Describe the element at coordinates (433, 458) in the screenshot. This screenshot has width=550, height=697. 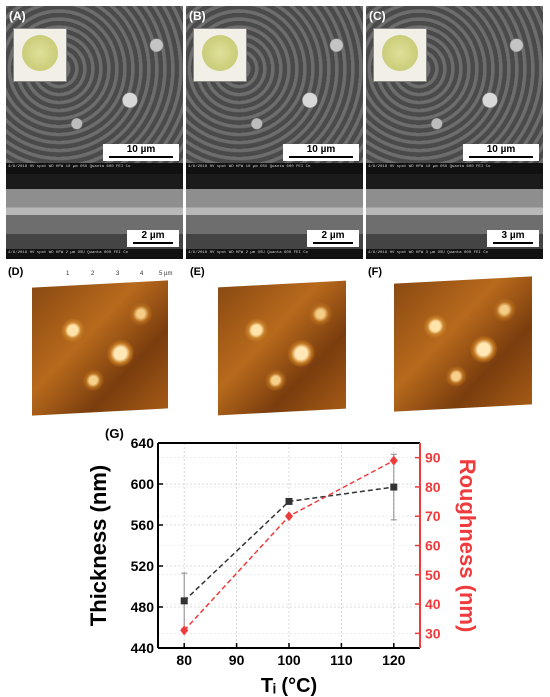
I see `y2-tick-label: 90` at that location.